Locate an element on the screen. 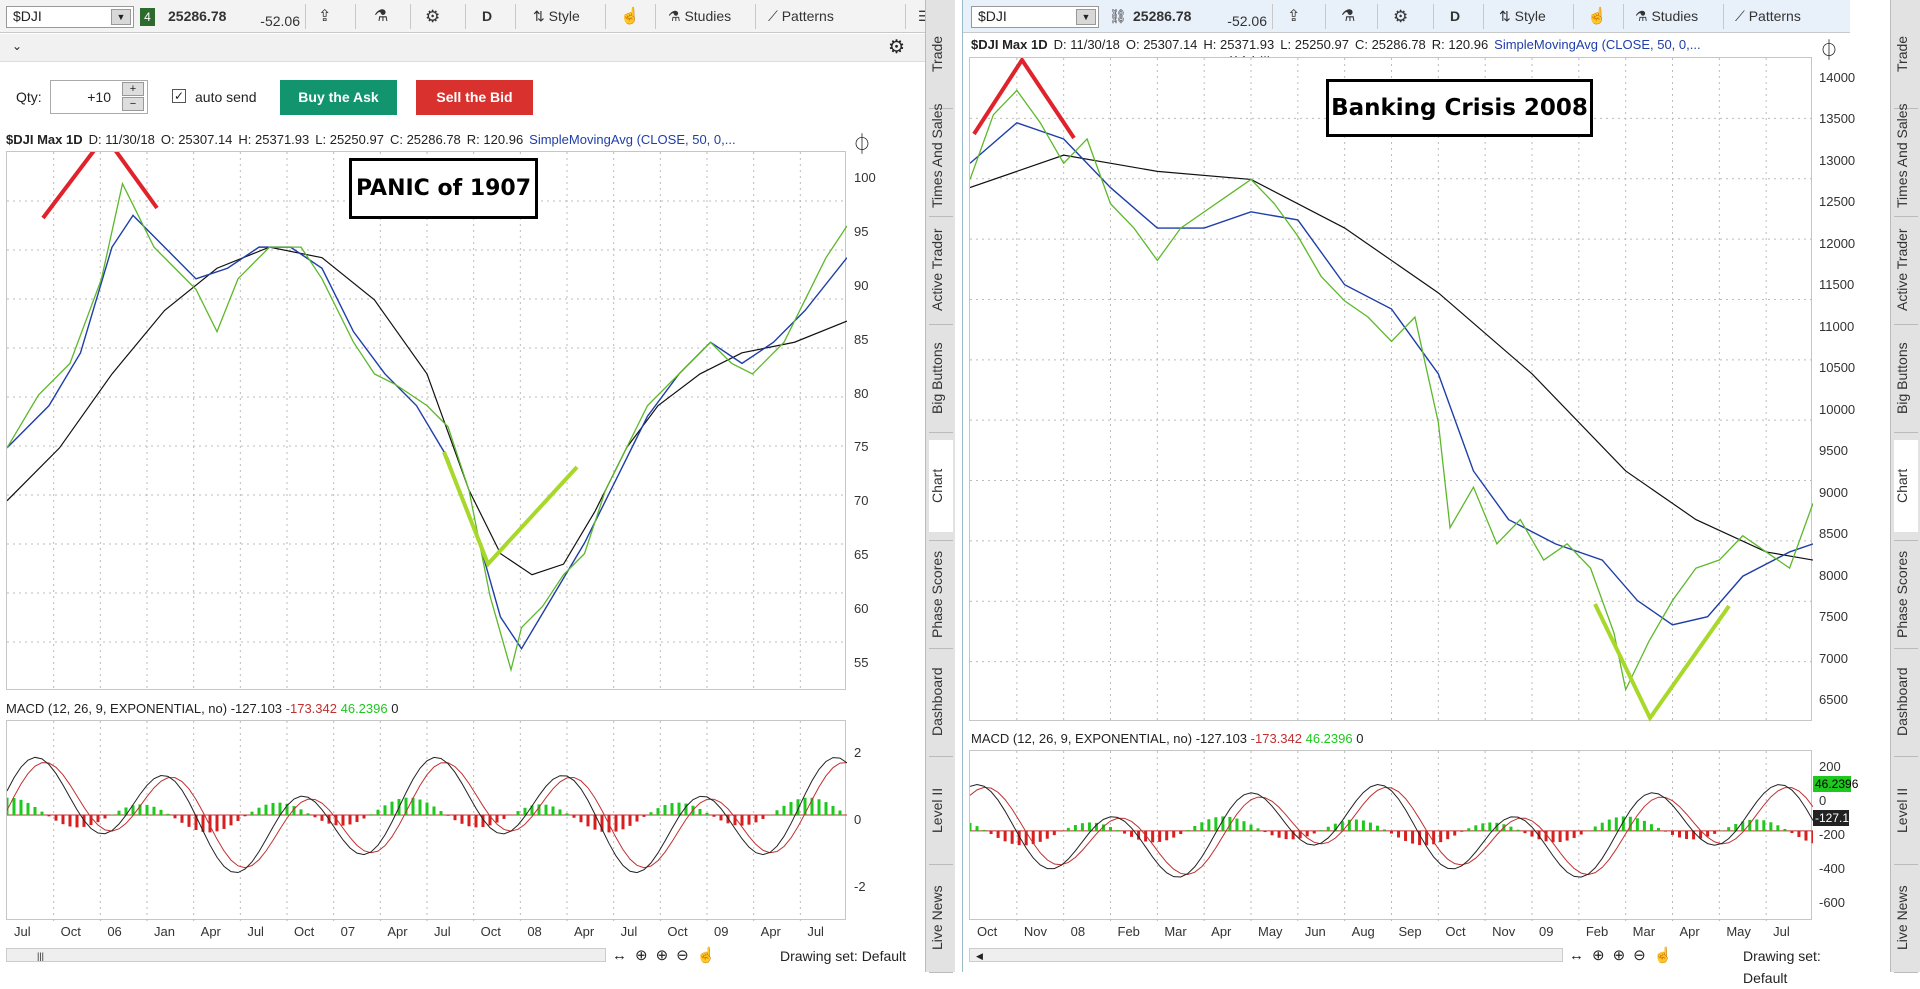 The width and height of the screenshot is (1920, 989). time-tick-label: Jan is located at coordinates (164, 931).